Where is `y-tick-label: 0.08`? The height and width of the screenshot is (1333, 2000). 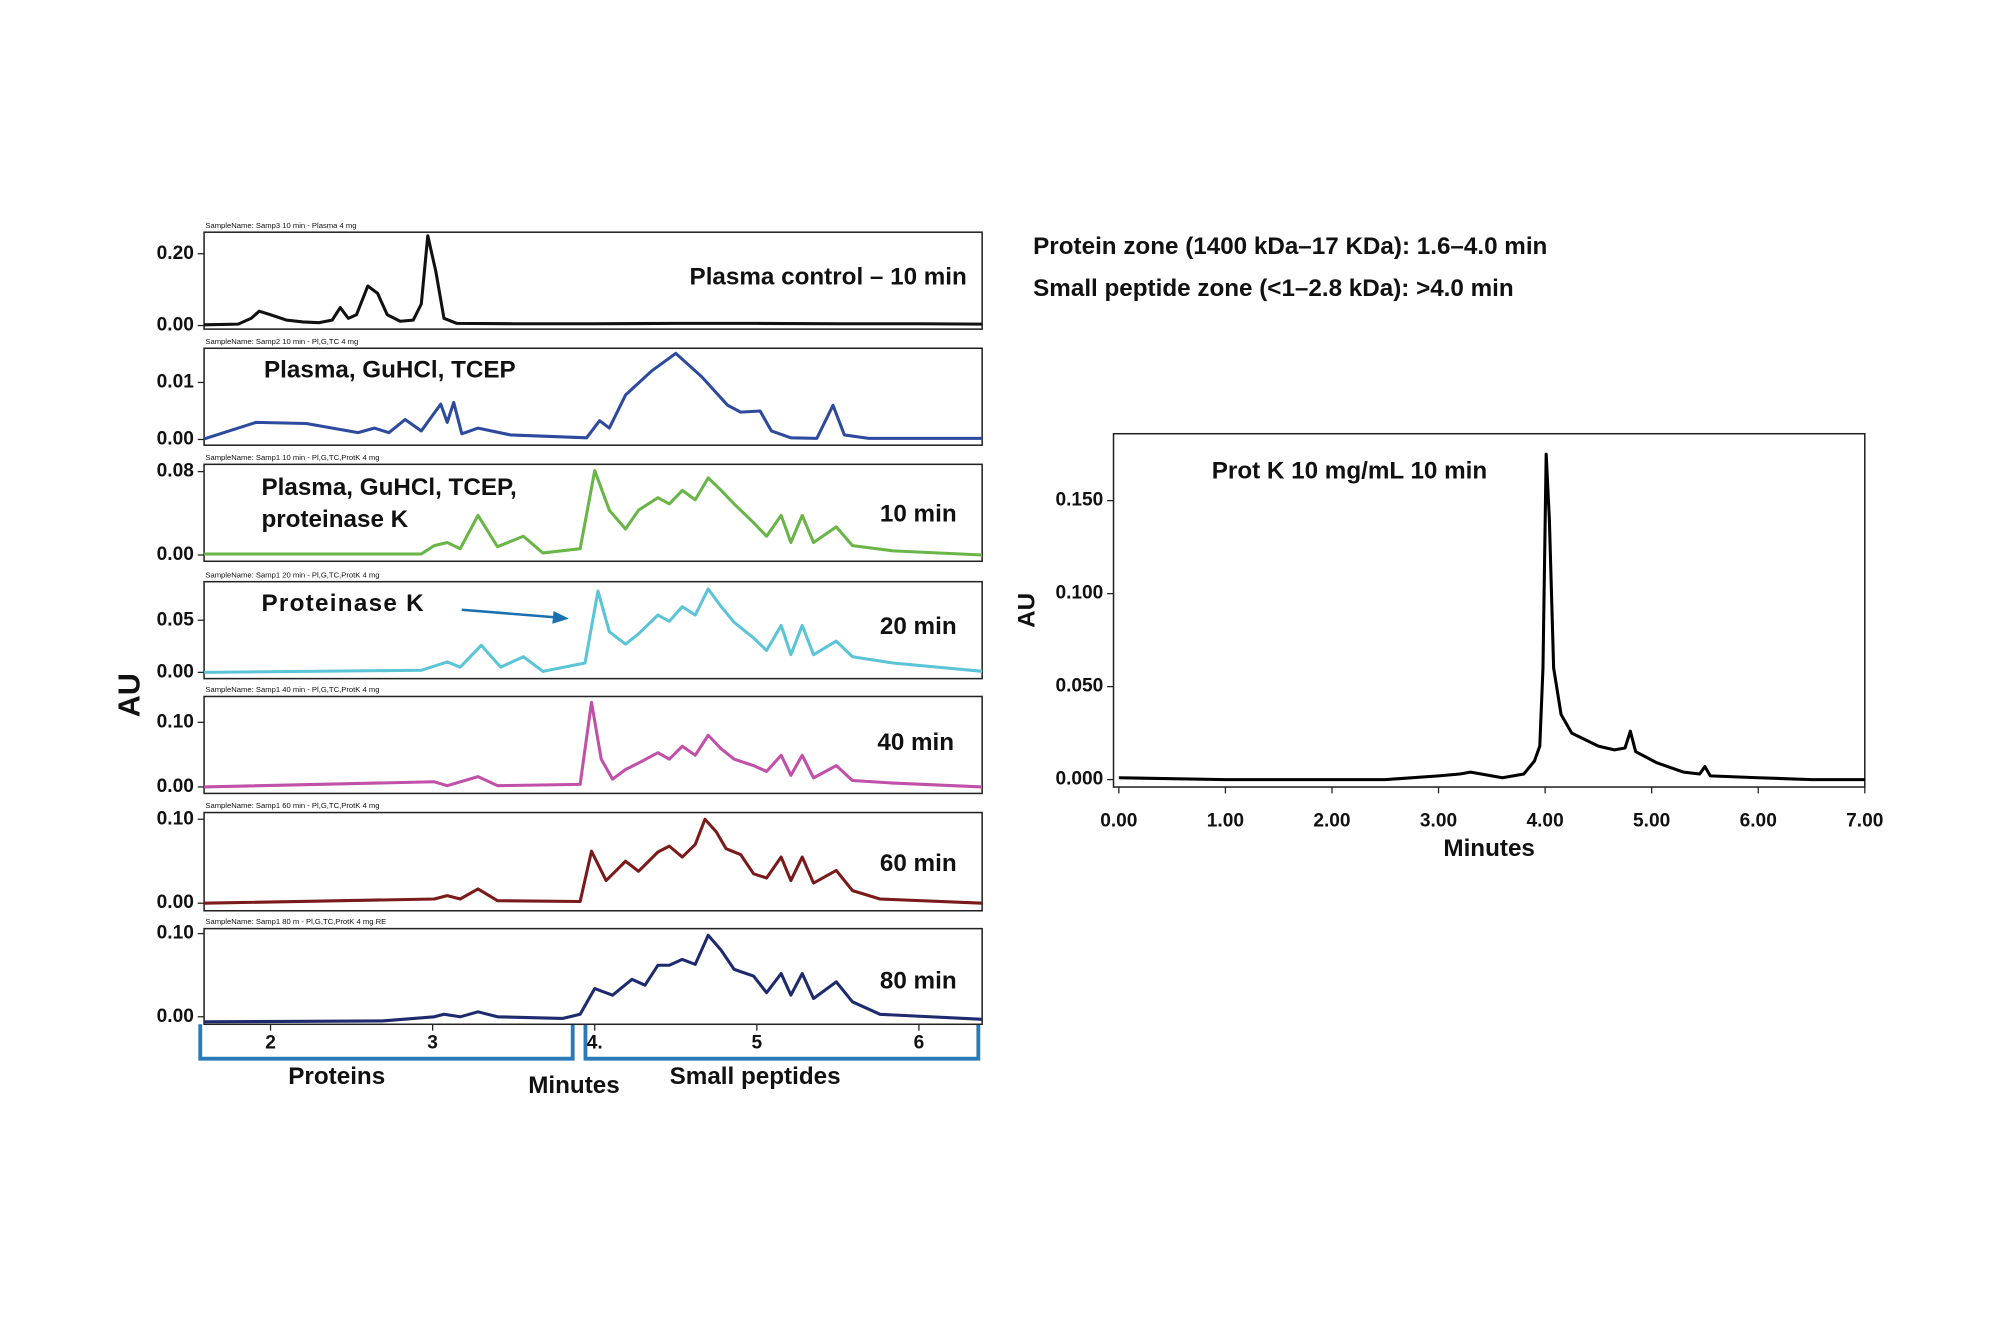 y-tick-label: 0.08 is located at coordinates (176, 471).